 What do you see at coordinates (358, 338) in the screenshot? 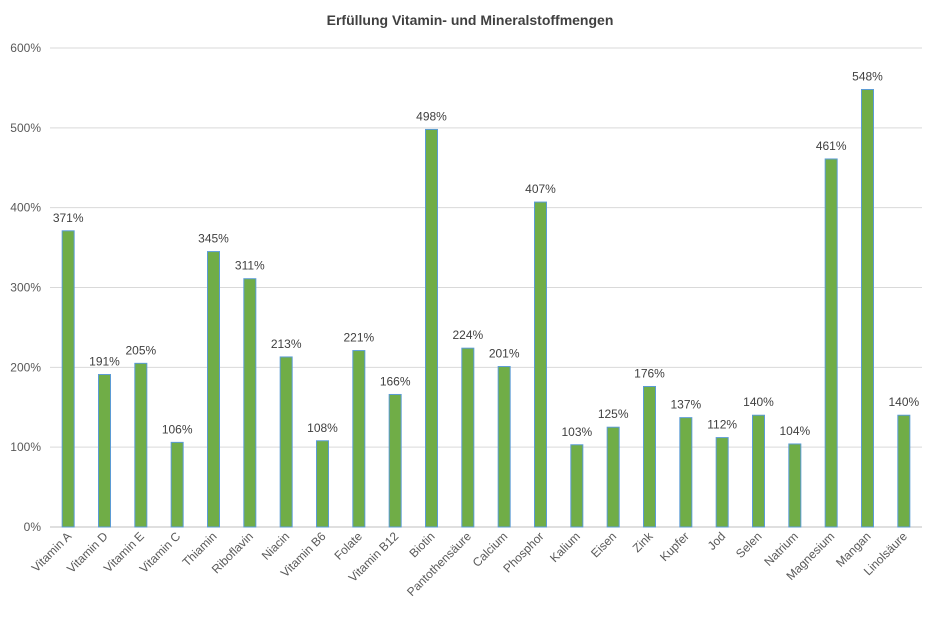
I see `data-label: 221%` at bounding box center [358, 338].